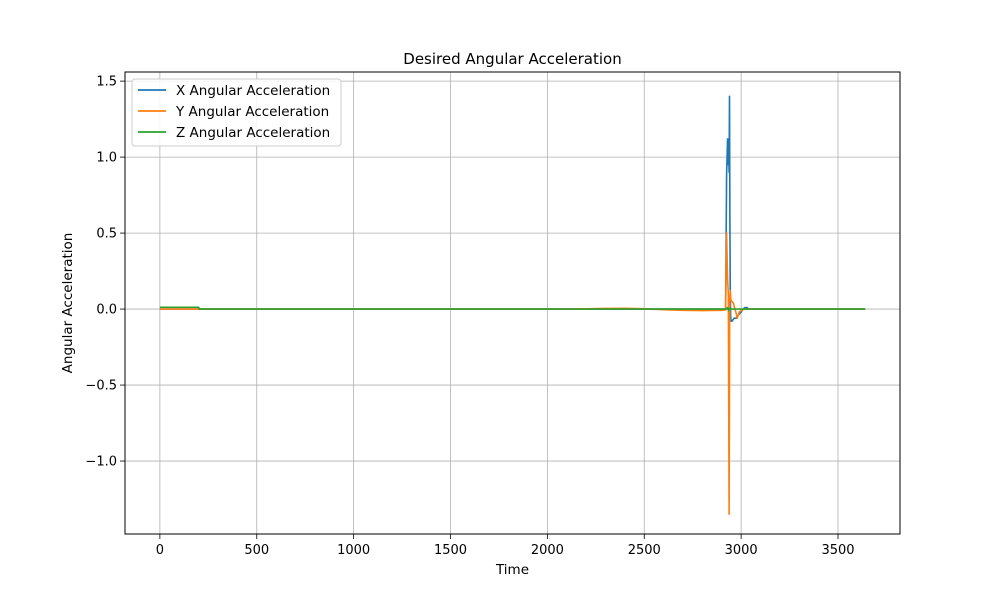  What do you see at coordinates (253, 91) in the screenshot?
I see `legend-label: X Angular Acceleration` at bounding box center [253, 91].